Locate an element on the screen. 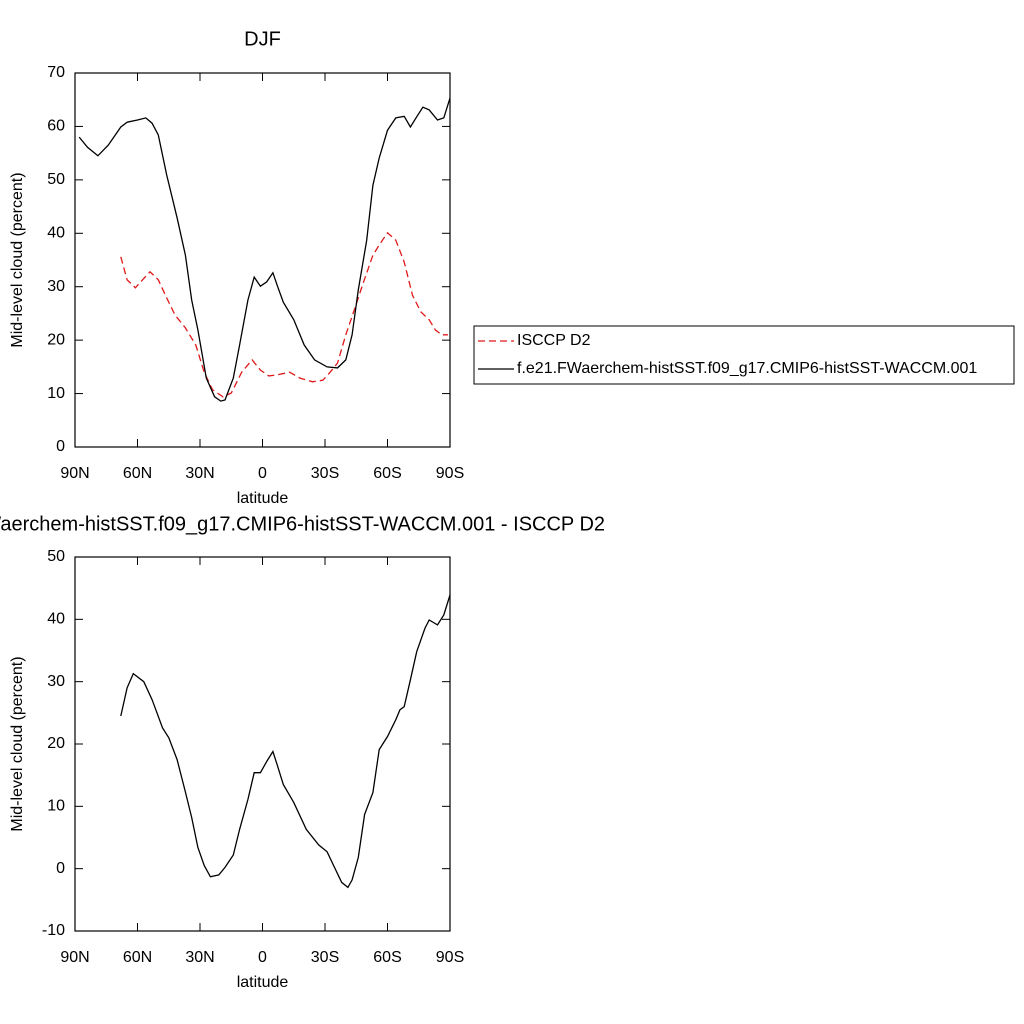 Image resolution: width=1024 pixels, height=1024 pixels. y-tick-label: 60 is located at coordinates (56, 126).